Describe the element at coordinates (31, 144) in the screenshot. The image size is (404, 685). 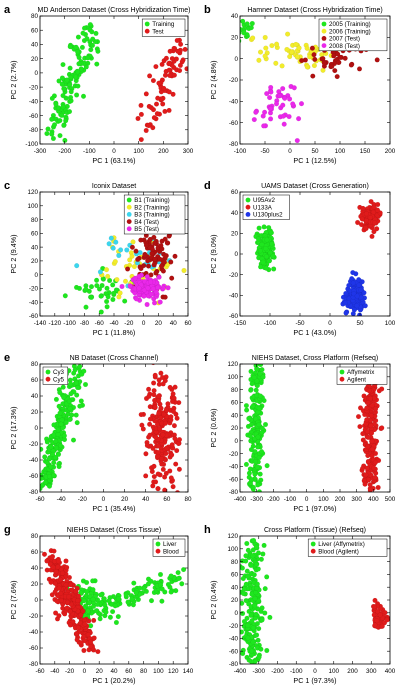
I see `y-tick-label: -100` at that location.